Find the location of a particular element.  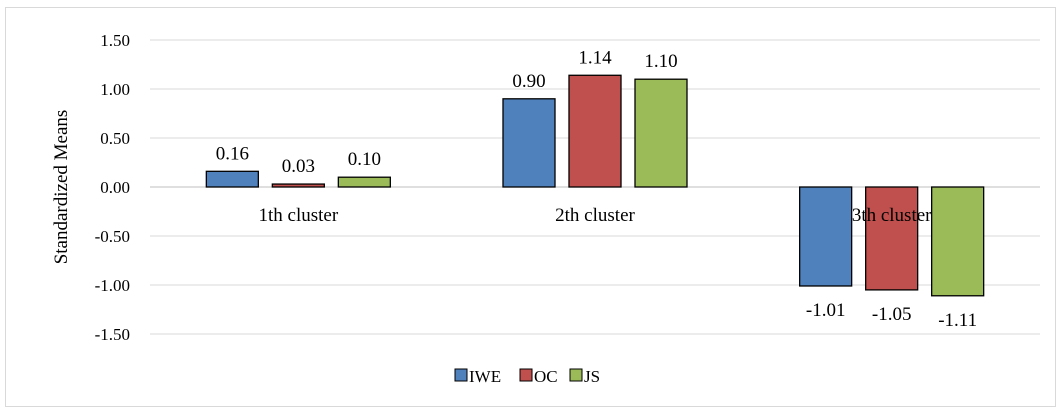

legend-label-js: JS is located at coordinates (592, 376).